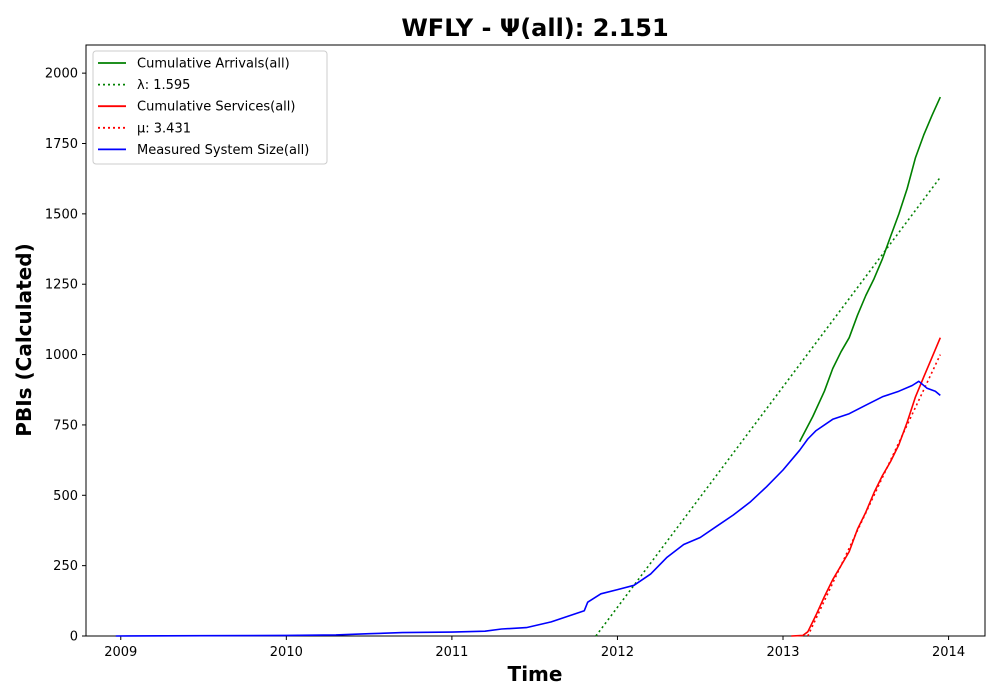  What do you see at coordinates (163, 85) in the screenshot?
I see `legend-label: λ: 1.595` at bounding box center [163, 85].